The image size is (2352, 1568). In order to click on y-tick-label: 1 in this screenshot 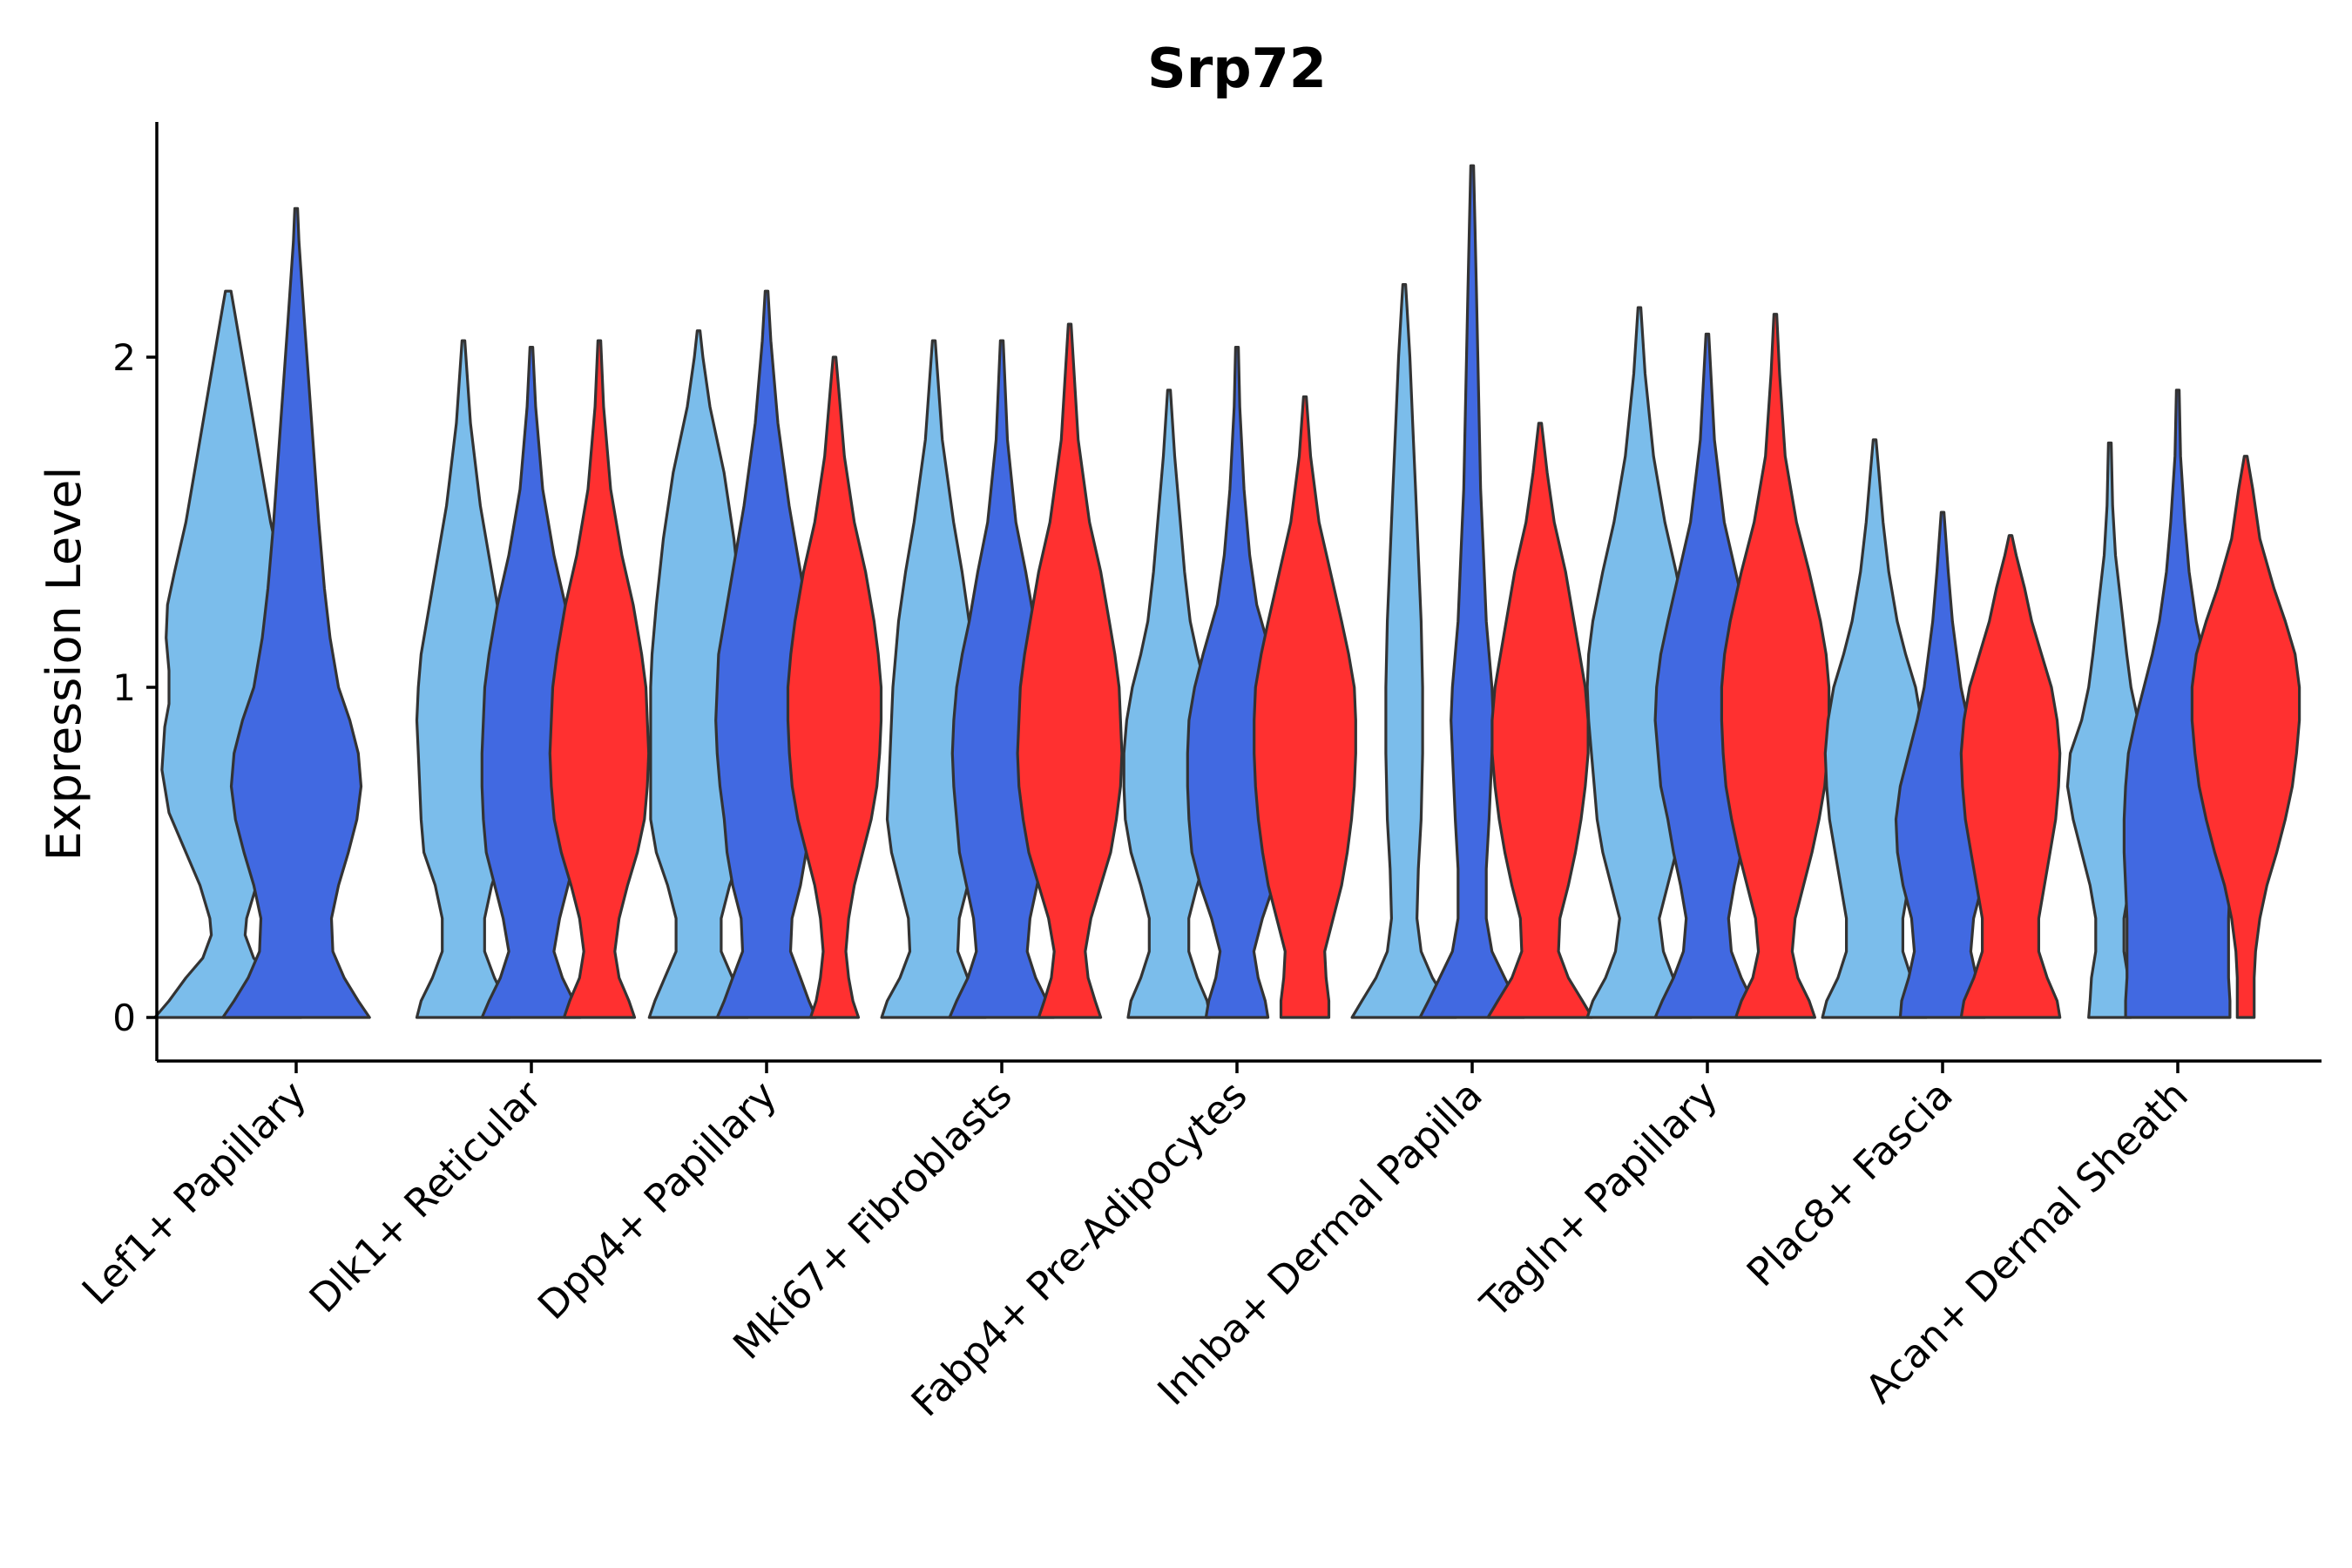, I will do `click(124, 687)`.